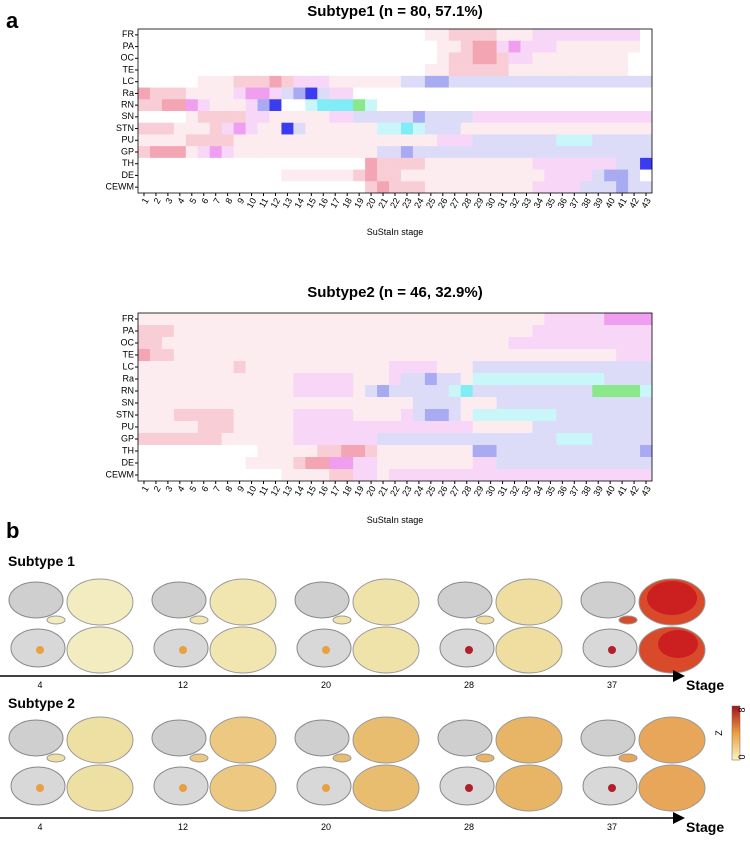  What do you see at coordinates (127, 426) in the screenshot?
I see `row-label: PU` at bounding box center [127, 426].